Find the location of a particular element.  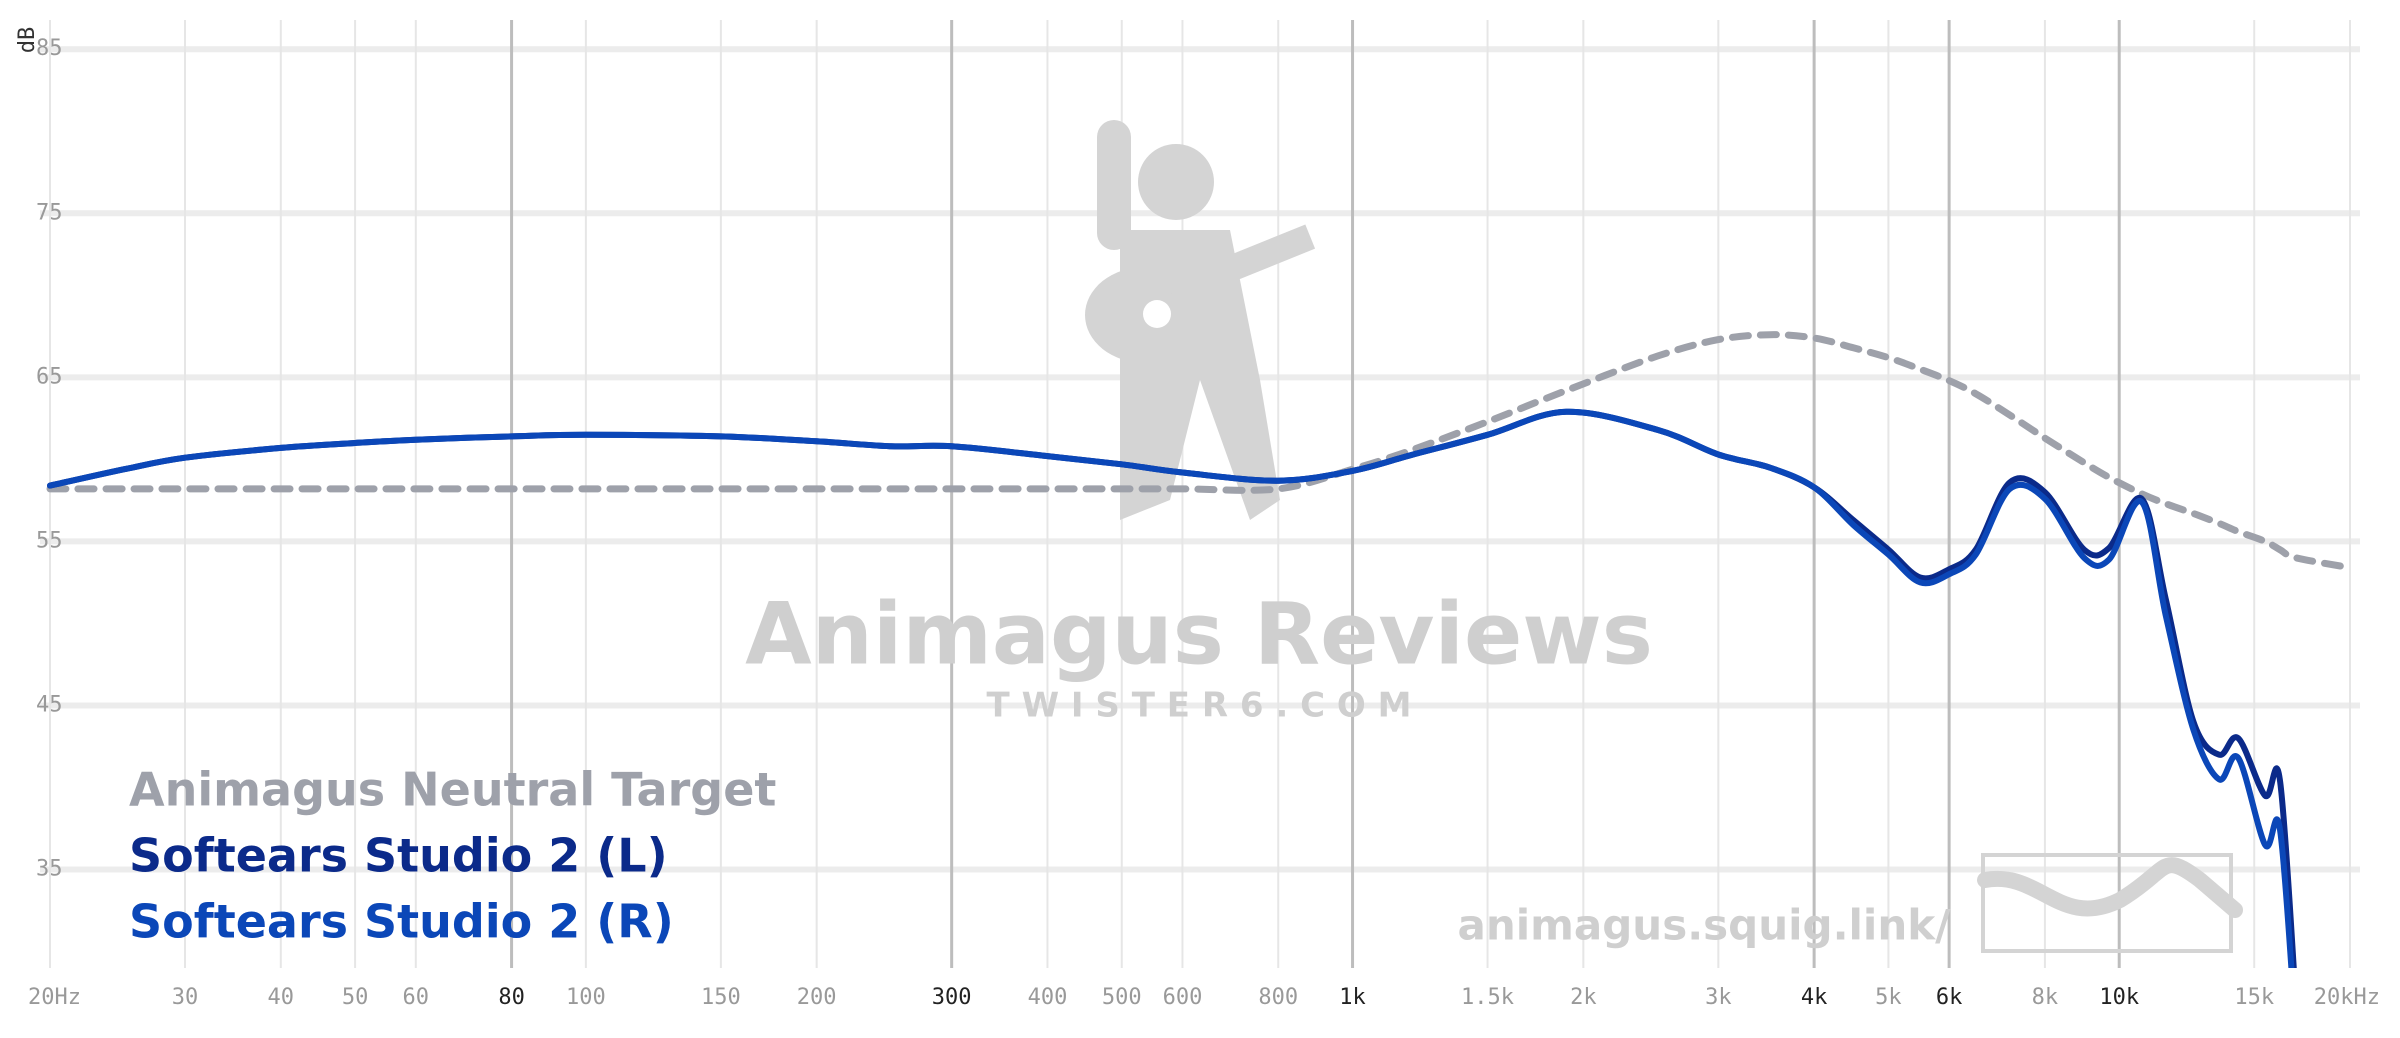

watermark-url: animagus.squig.link/ is located at coordinates (1704, 925).